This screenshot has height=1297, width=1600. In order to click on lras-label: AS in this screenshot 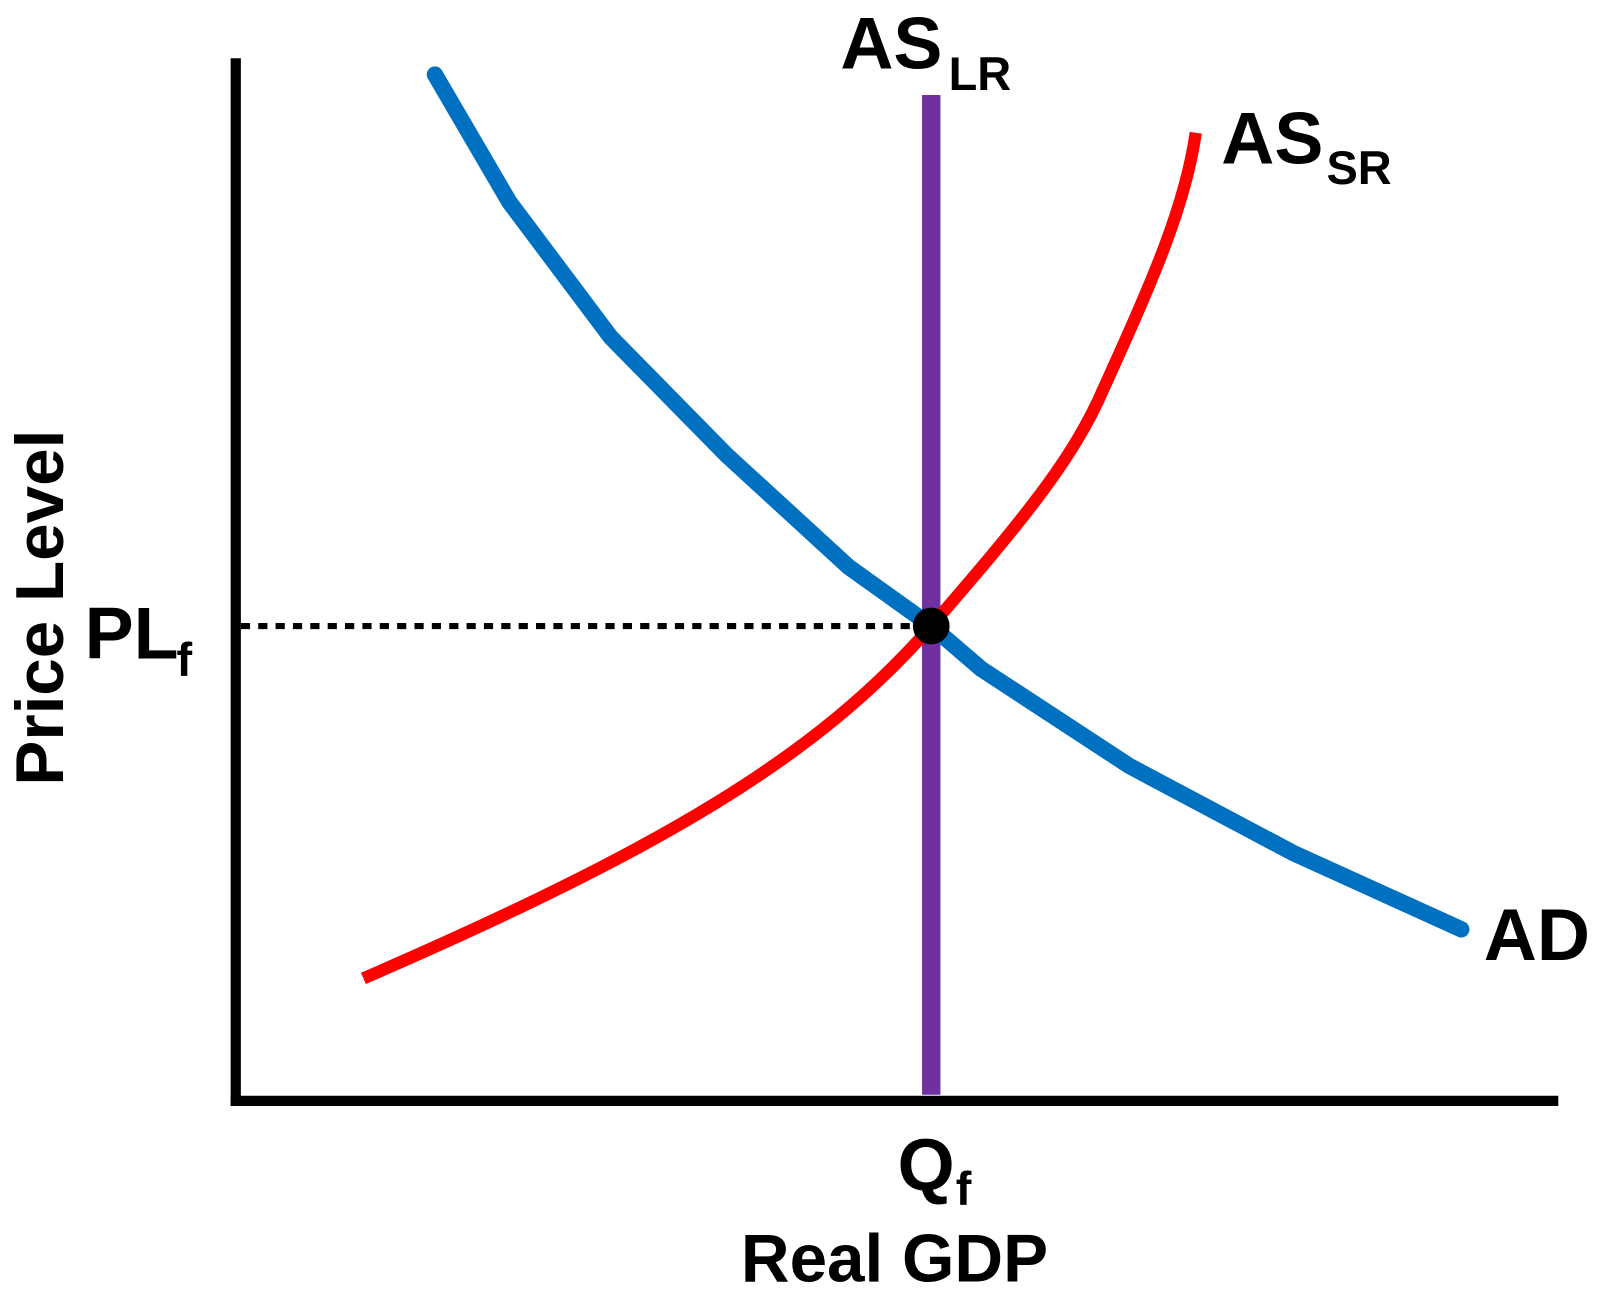, I will do `click(891, 42)`.